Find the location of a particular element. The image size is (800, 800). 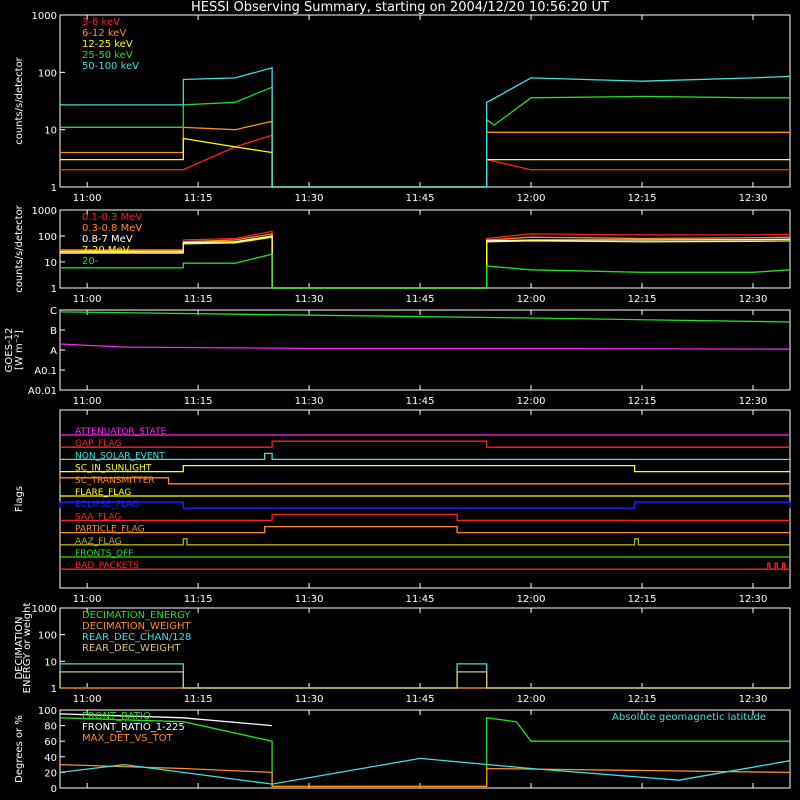

flags-x-tick-label: 12:15 is located at coordinates (642, 599).